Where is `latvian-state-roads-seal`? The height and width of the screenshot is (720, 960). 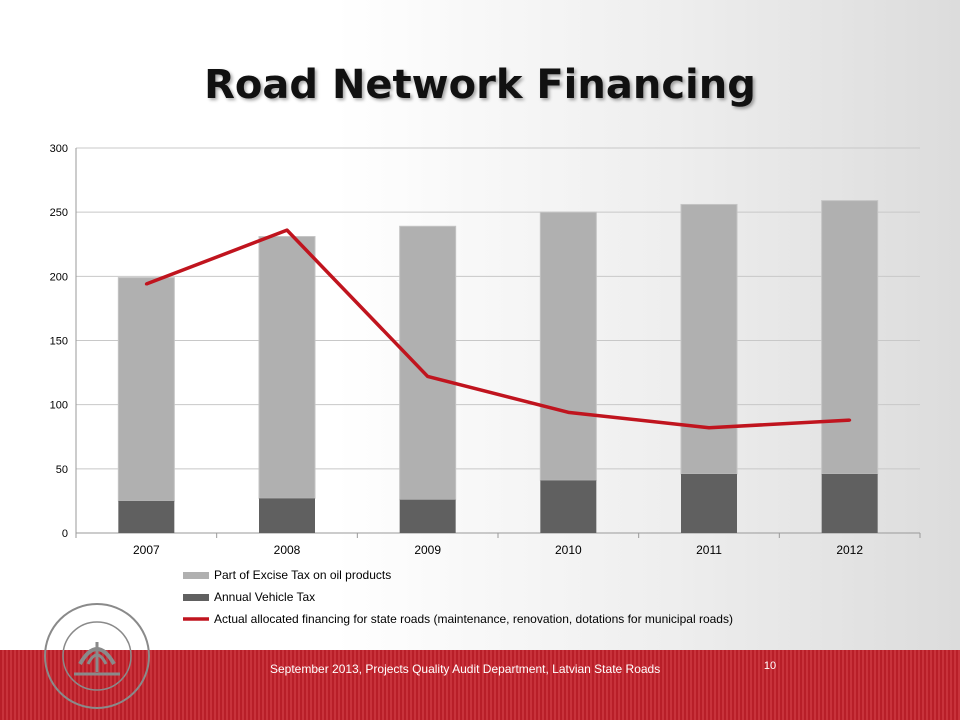
latvian-state-roads-seal is located at coordinates (97, 656).